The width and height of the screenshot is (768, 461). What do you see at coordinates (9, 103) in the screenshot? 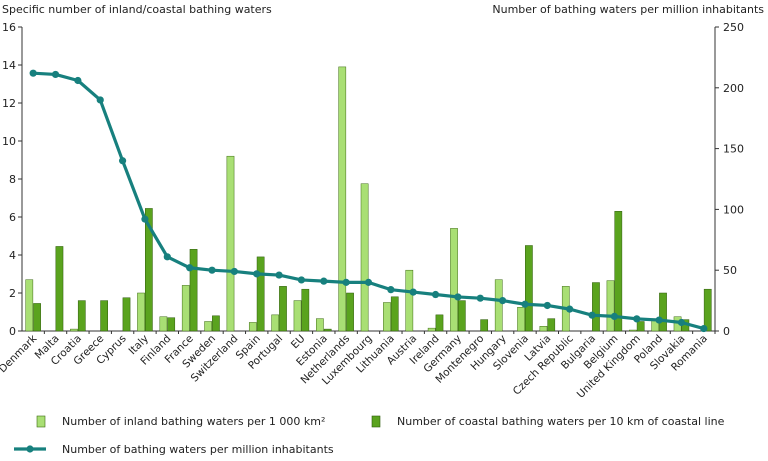
I see `left-tick-label: 12` at bounding box center [9, 103].